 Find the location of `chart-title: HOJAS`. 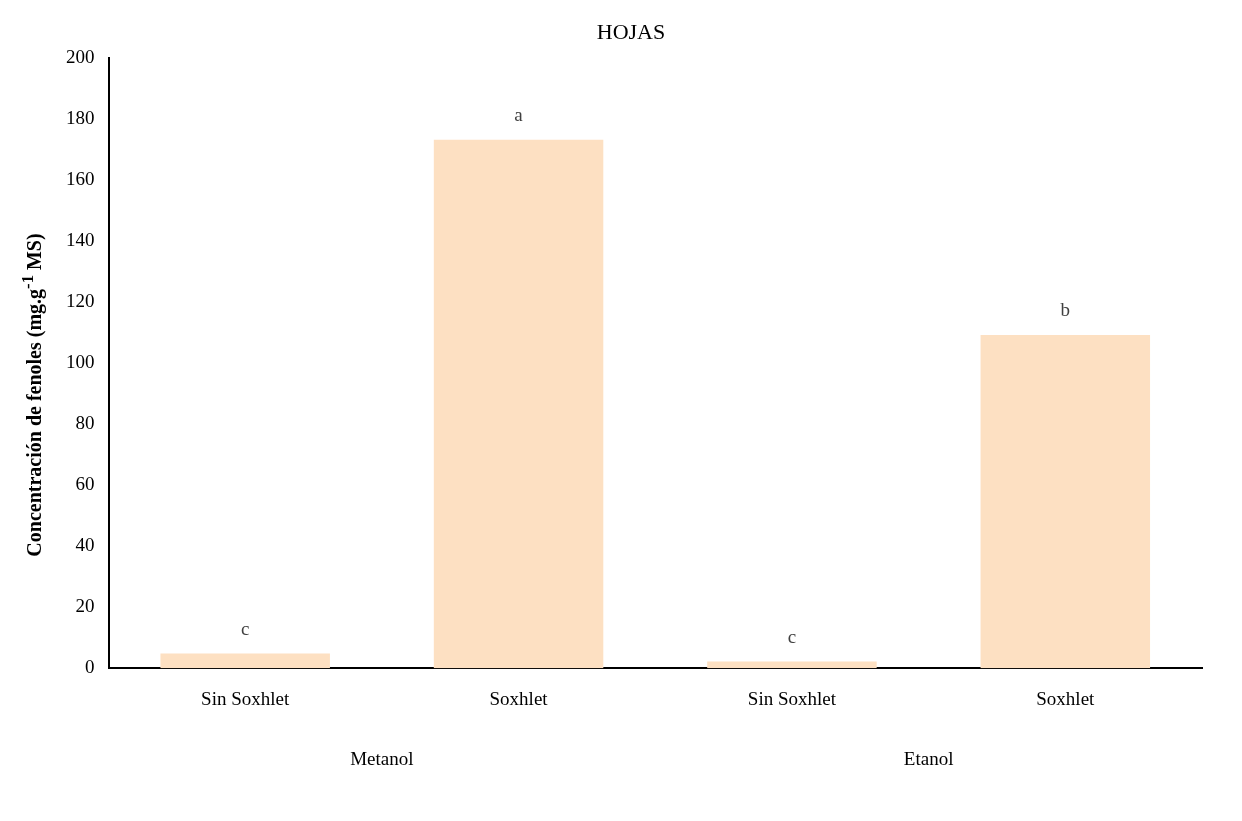

chart-title: HOJAS is located at coordinates (631, 31).